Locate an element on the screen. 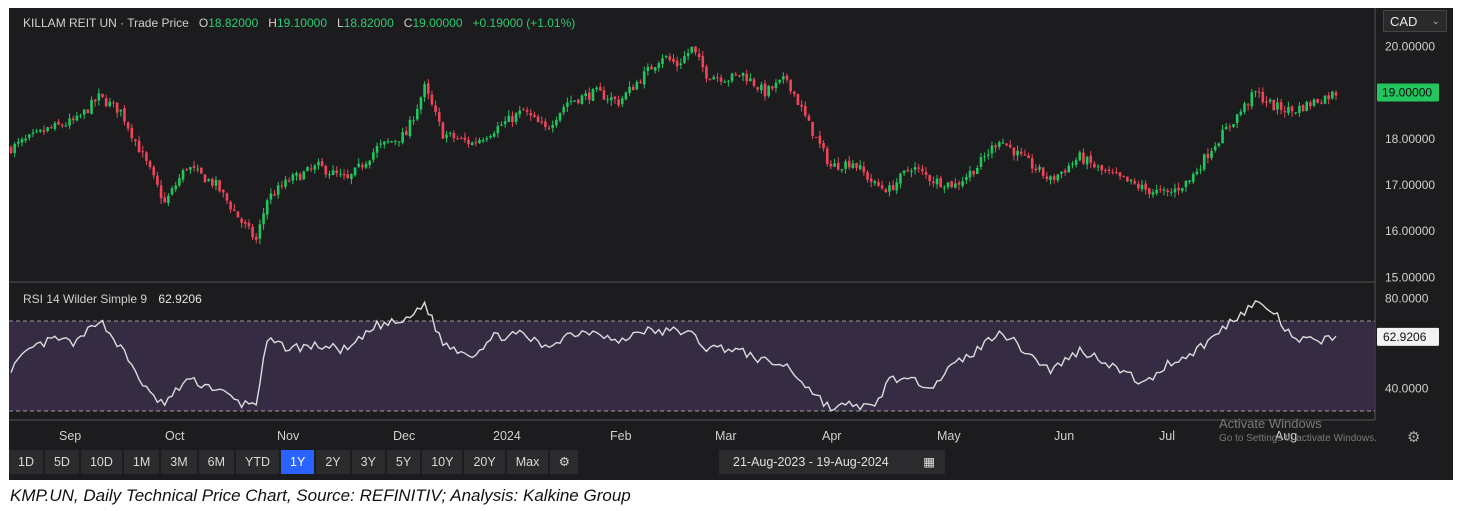 Image resolution: width=1457 pixels, height=511 pixels. range-button-ytd: YTD is located at coordinates (258, 462).